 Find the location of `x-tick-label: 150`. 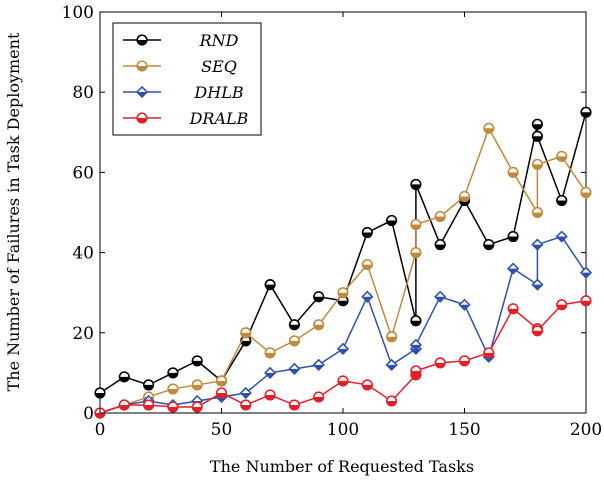

x-tick-label: 150 is located at coordinates (464, 430).